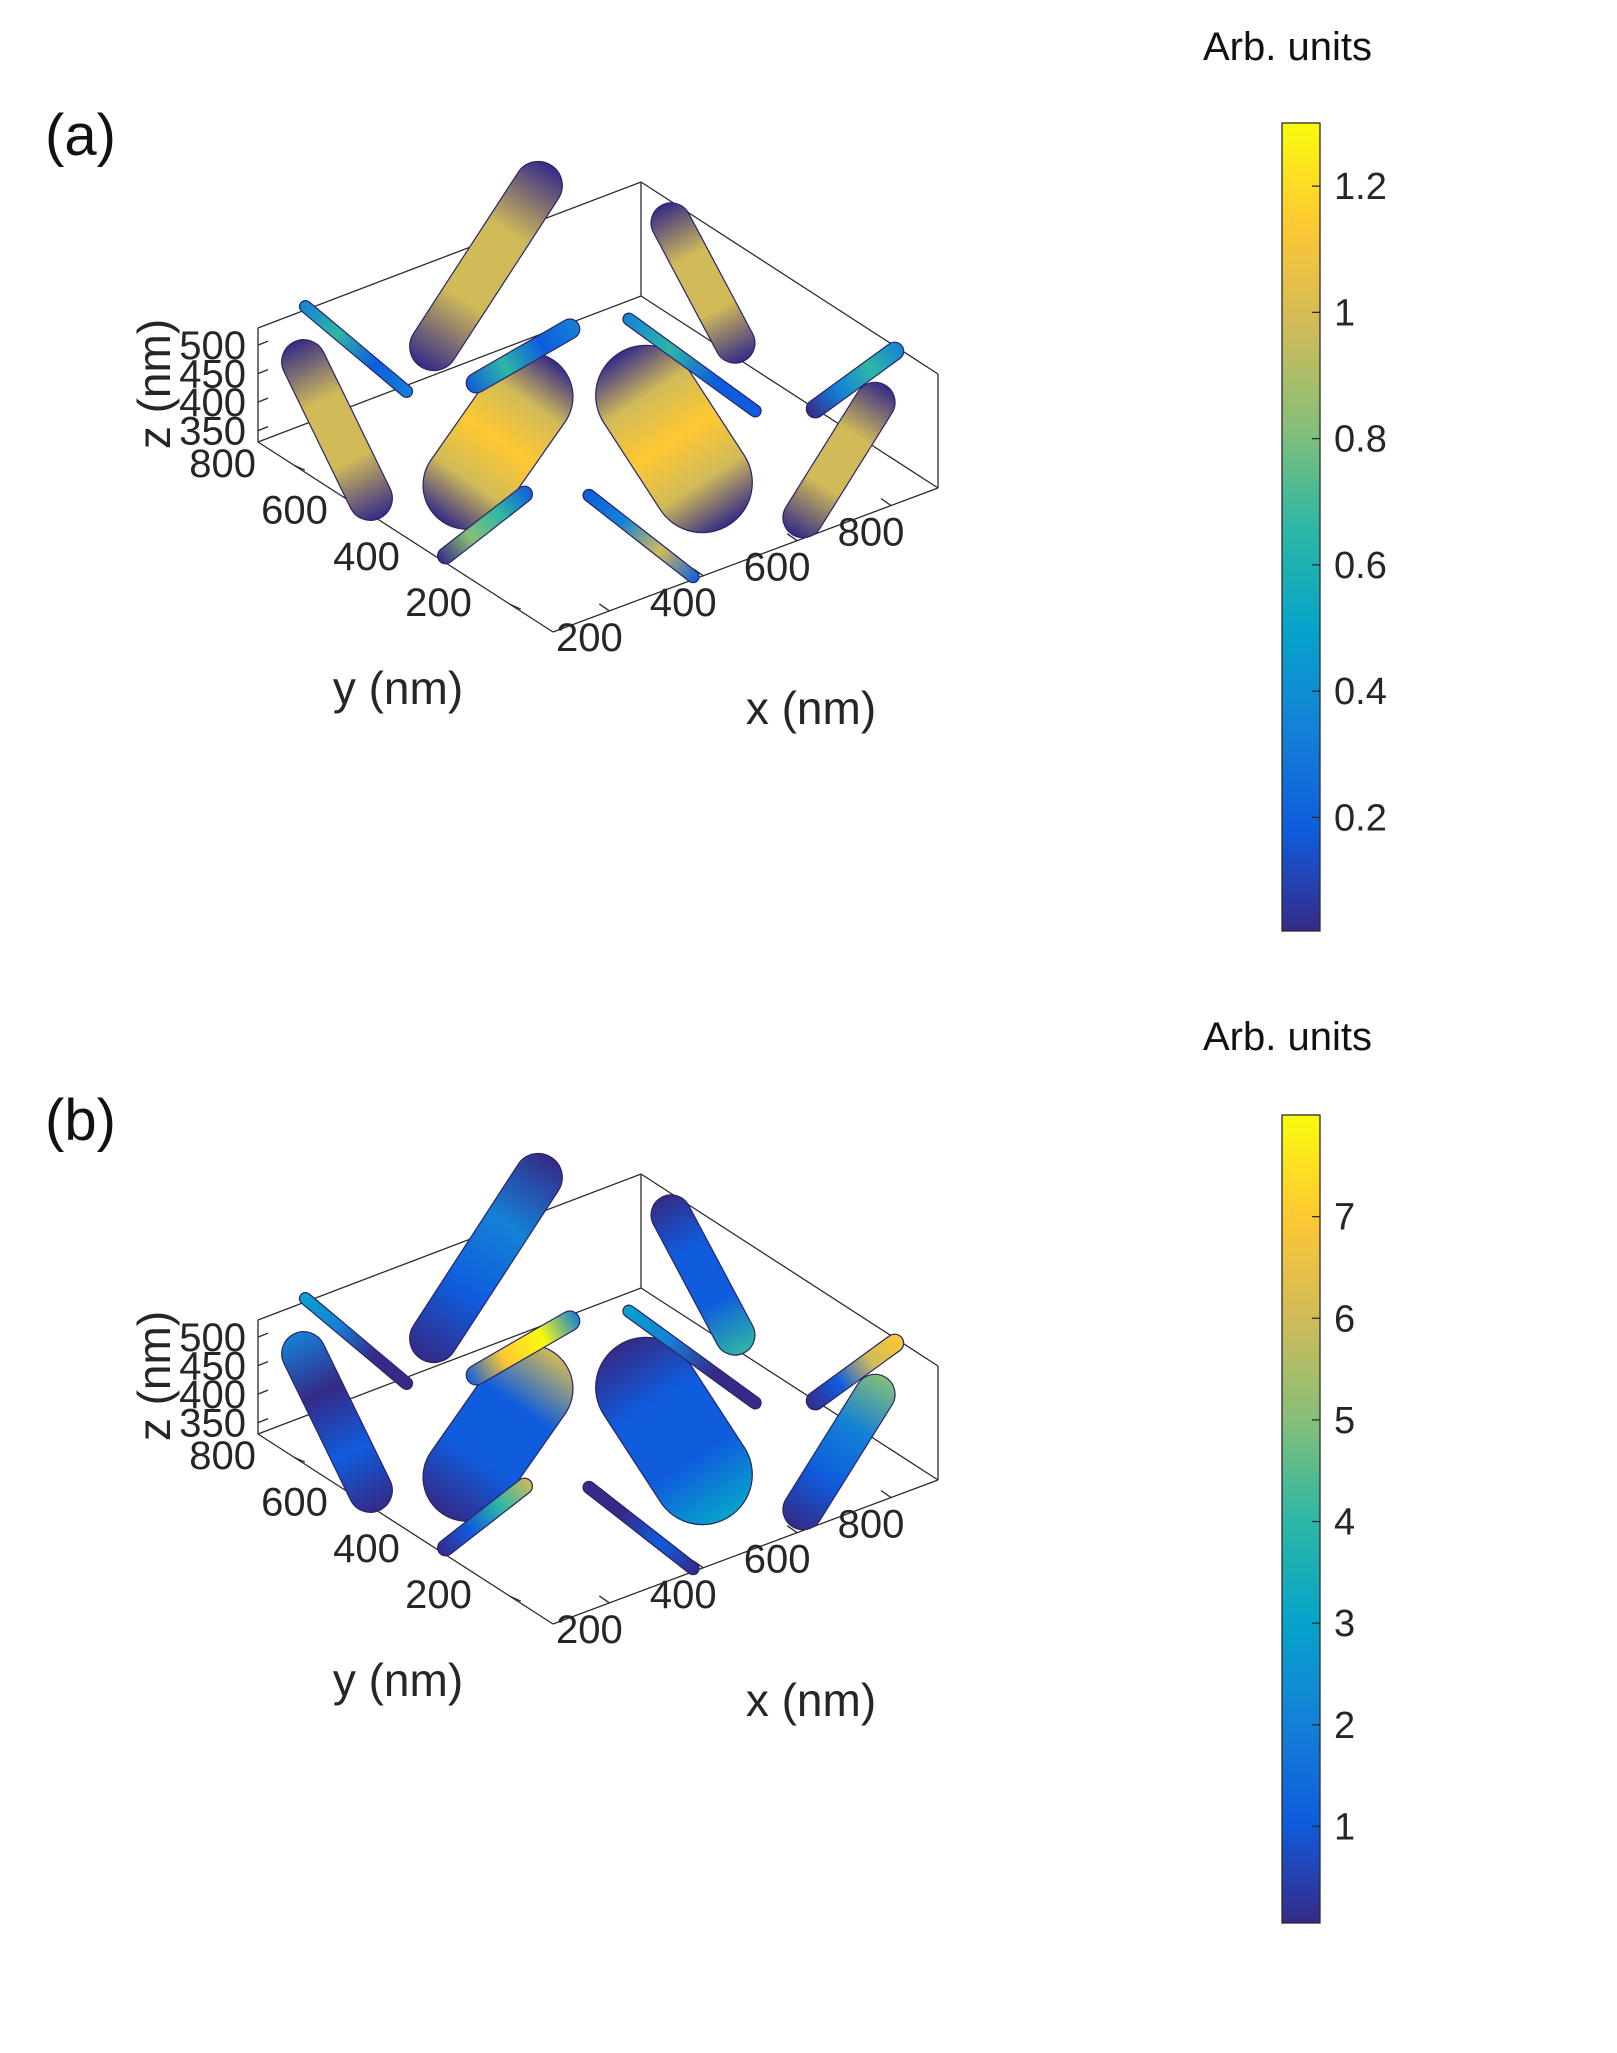 The image size is (1617, 2053). What do you see at coordinates (1360, 187) in the screenshot?
I see `colorbar-tick-label: 1.2` at bounding box center [1360, 187].